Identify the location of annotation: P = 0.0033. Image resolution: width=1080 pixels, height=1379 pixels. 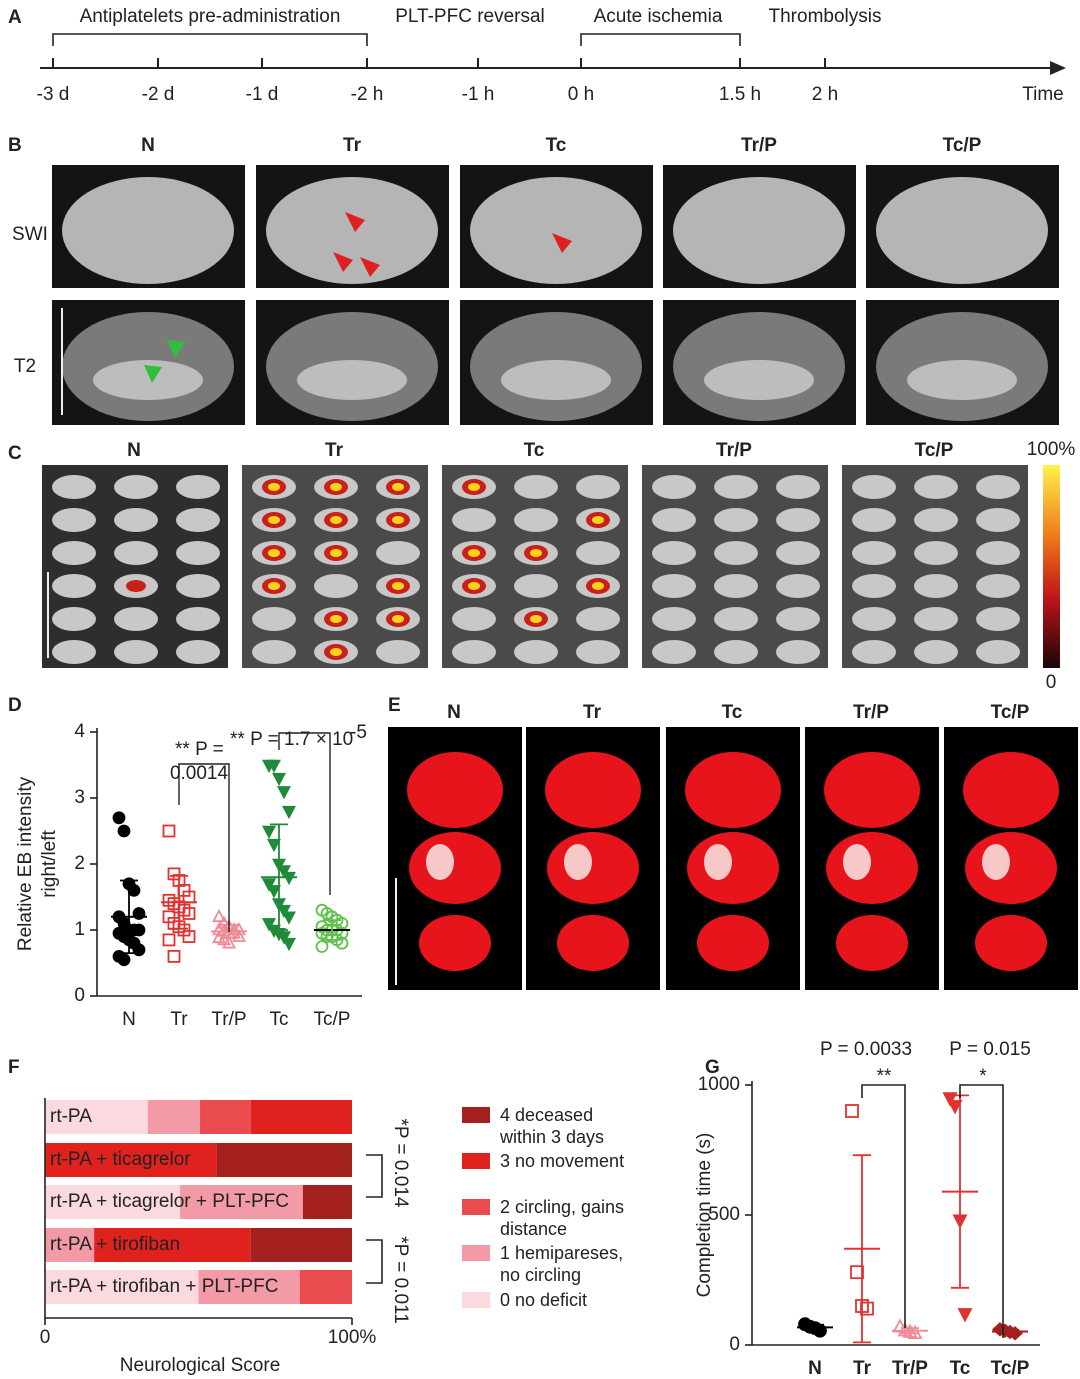
(866, 1049).